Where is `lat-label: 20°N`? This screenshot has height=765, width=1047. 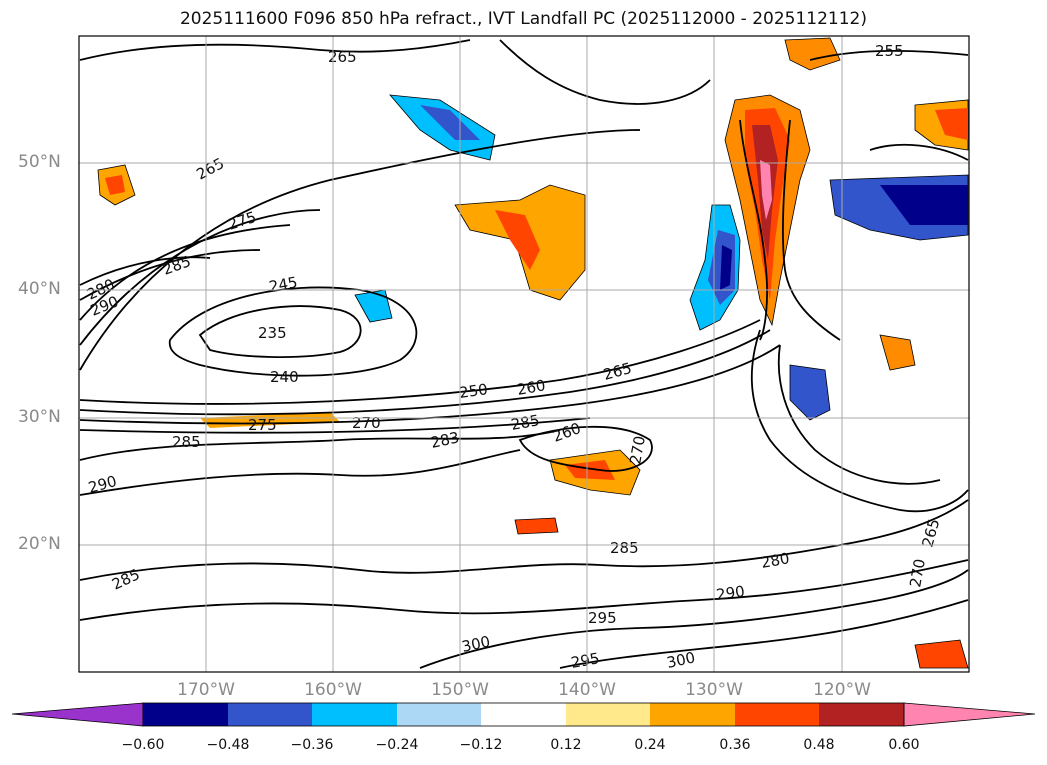 lat-label: 20°N is located at coordinates (39, 544).